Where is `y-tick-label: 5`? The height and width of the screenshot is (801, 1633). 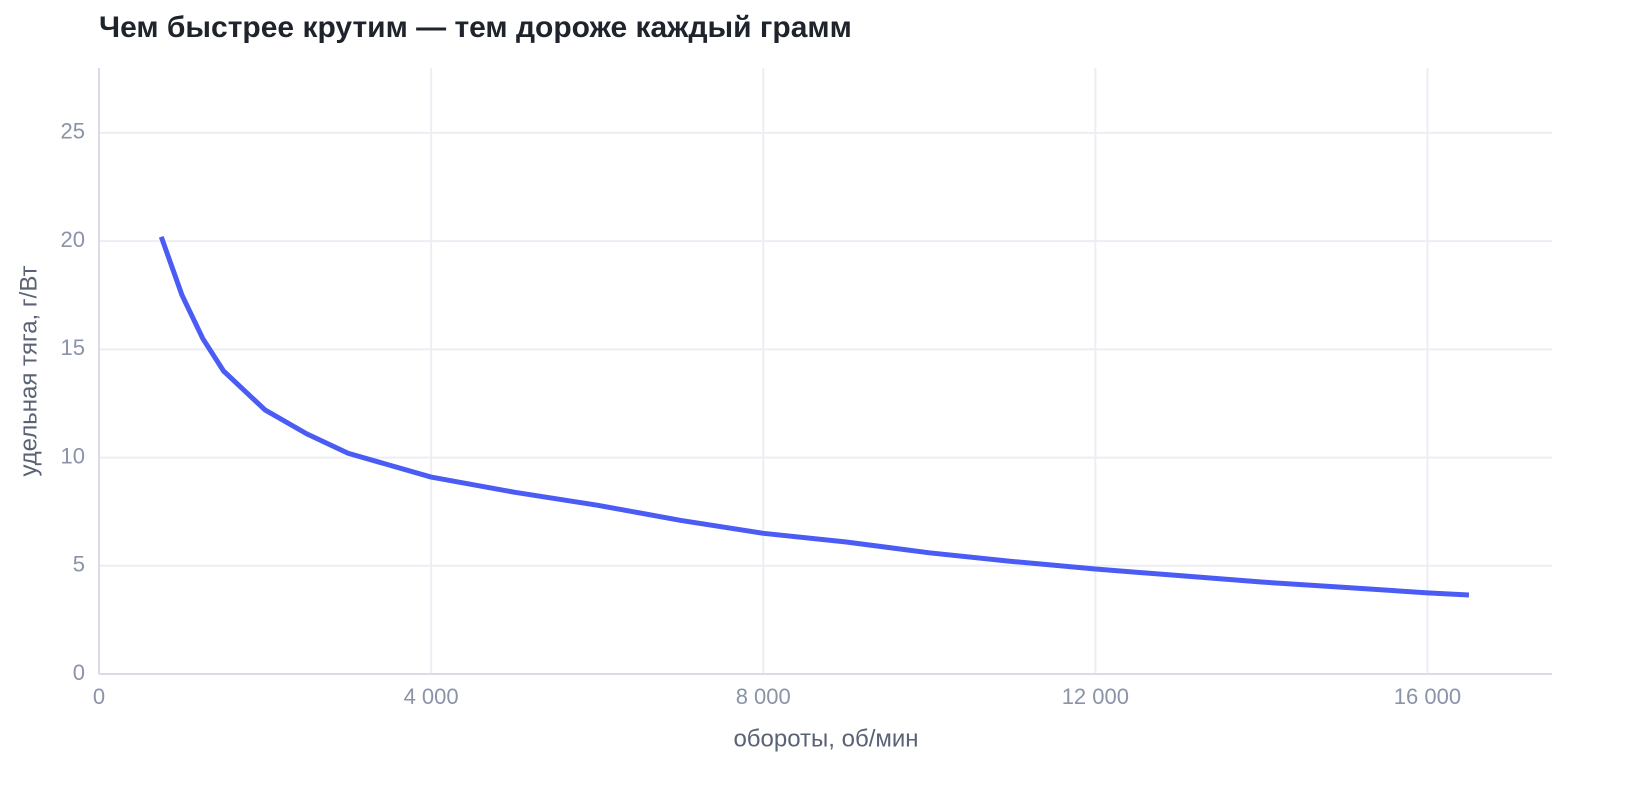 y-tick-label: 5 is located at coordinates (79, 564).